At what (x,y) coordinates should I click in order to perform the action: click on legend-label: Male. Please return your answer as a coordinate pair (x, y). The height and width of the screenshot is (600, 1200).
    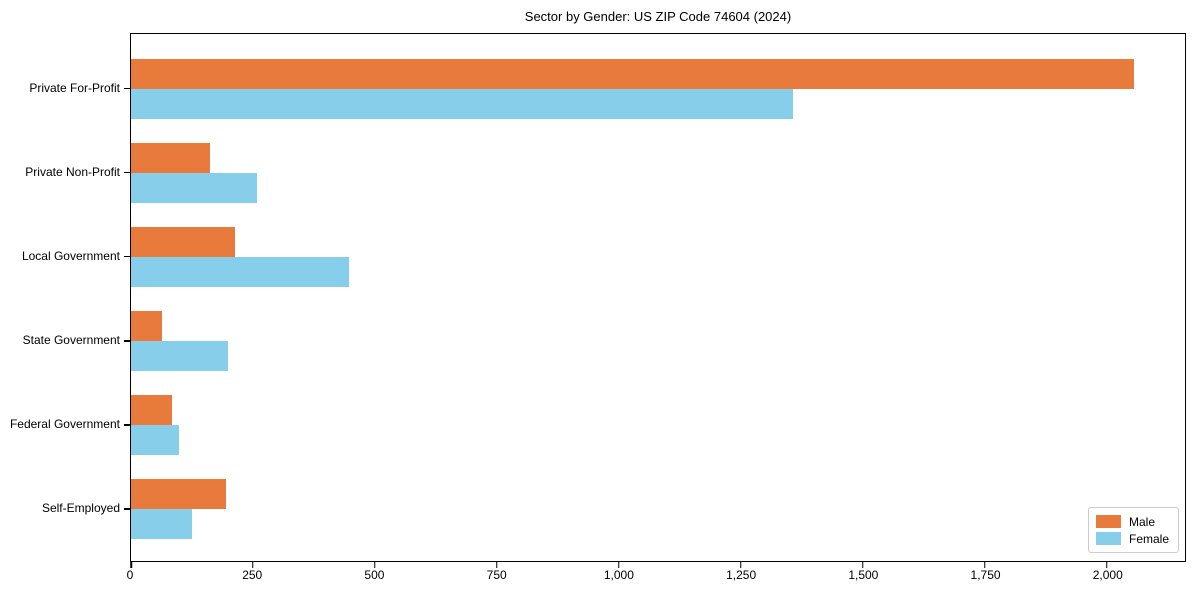
    Looking at the image, I should click on (1141, 521).